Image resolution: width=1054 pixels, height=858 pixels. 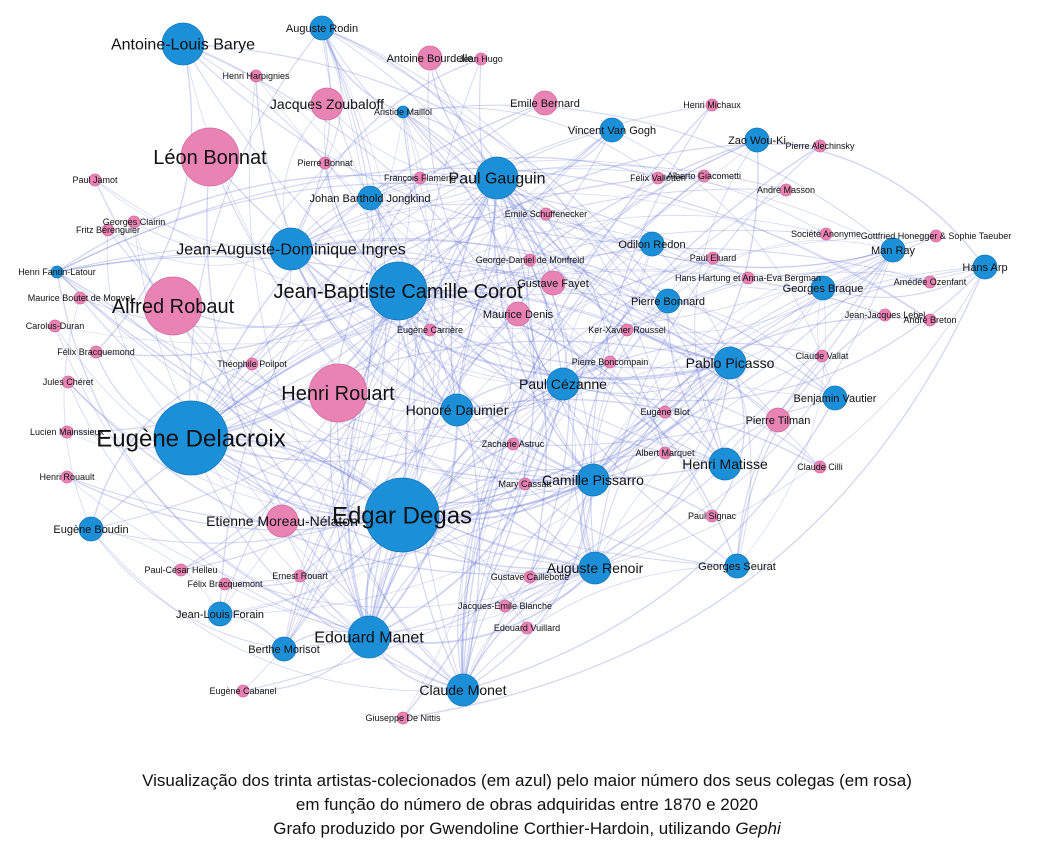 What do you see at coordinates (713, 258) in the screenshot?
I see `node-eluard` at bounding box center [713, 258].